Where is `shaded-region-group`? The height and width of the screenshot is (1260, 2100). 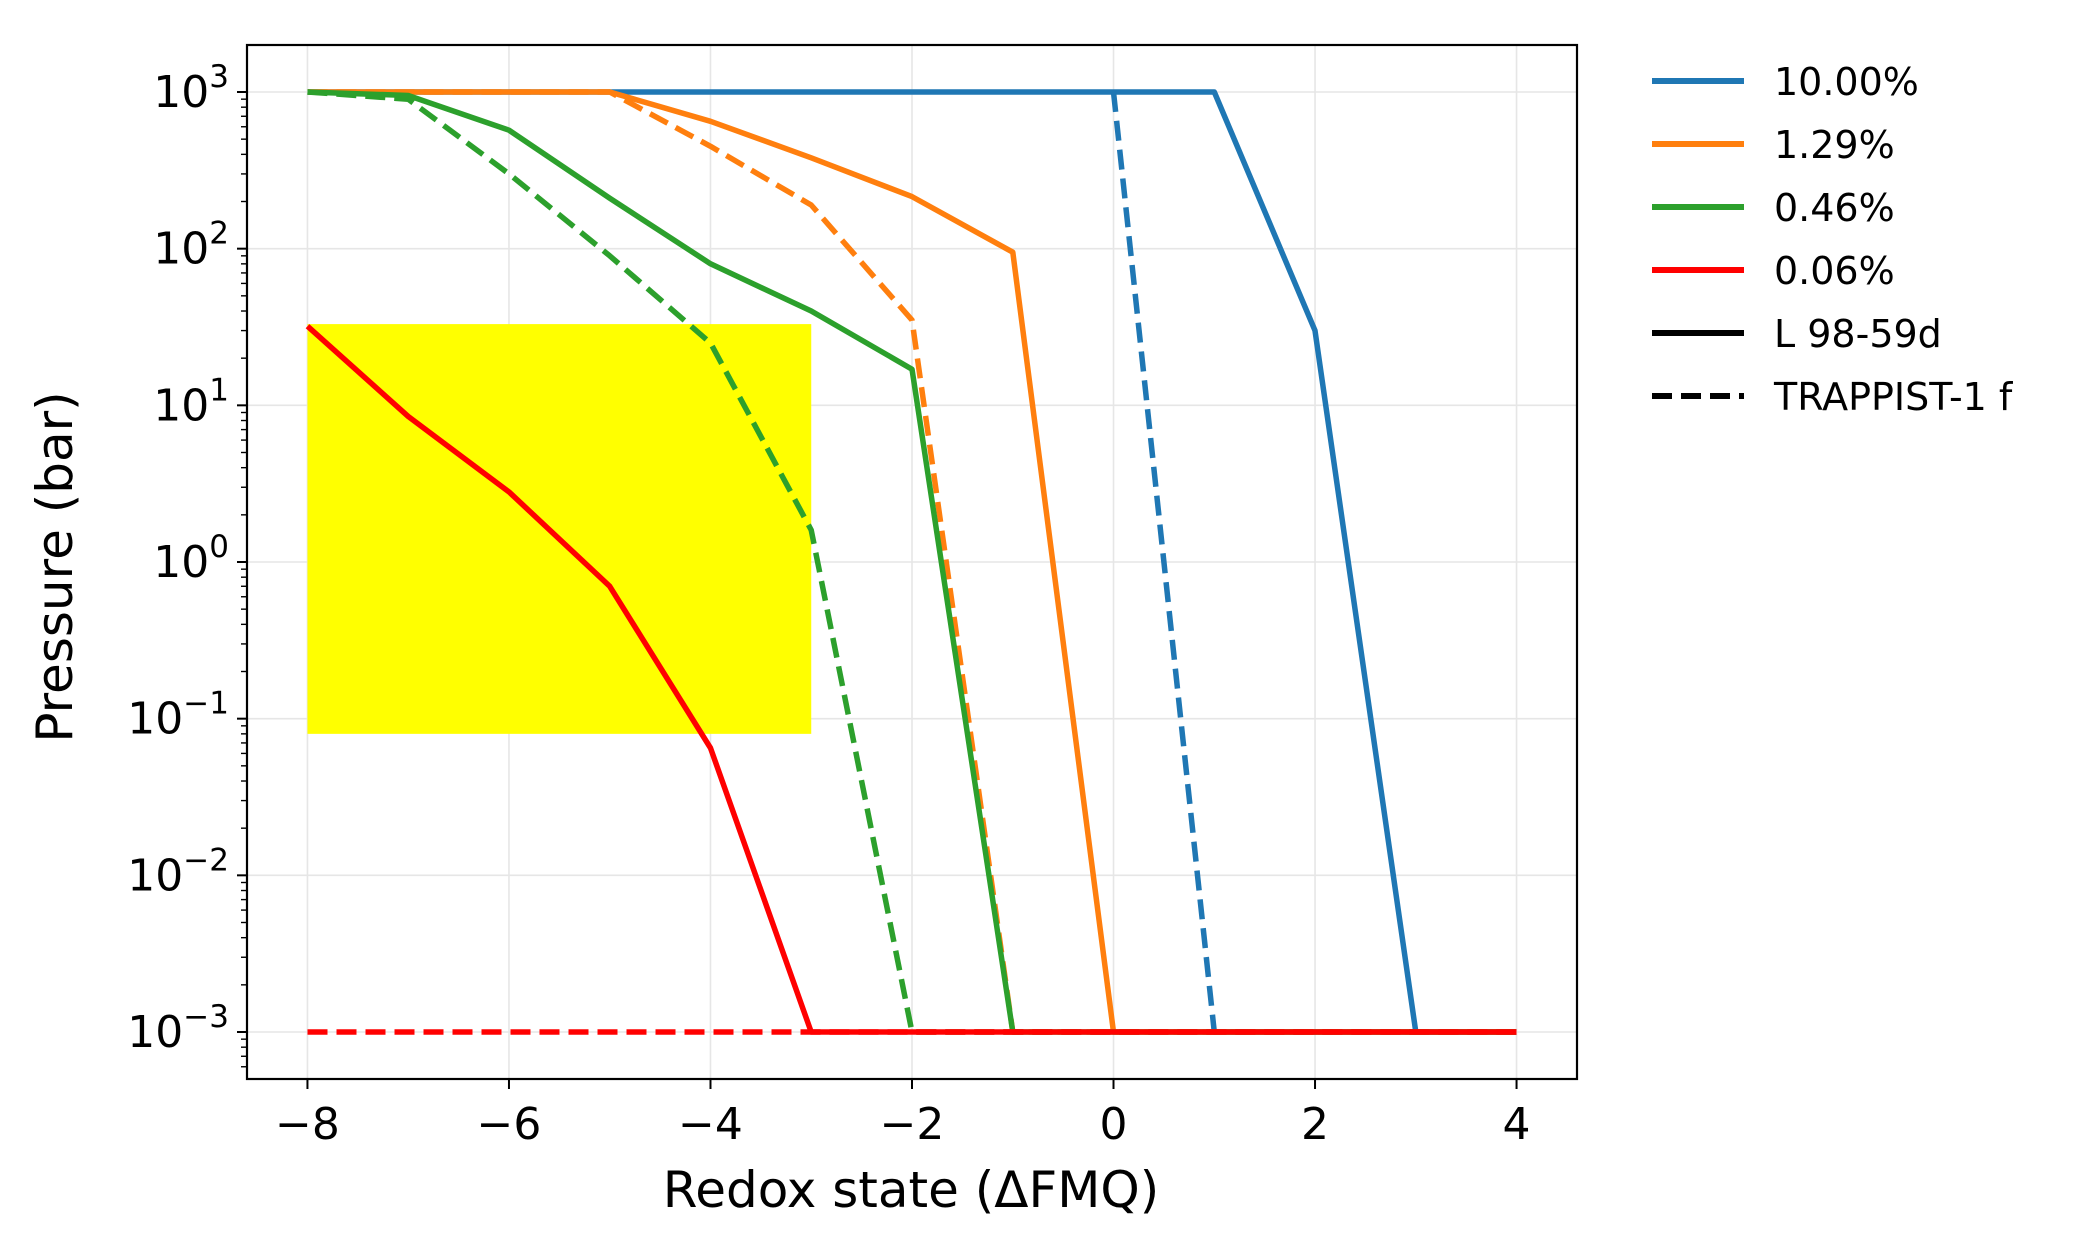
shaded-region-group is located at coordinates (559, 529).